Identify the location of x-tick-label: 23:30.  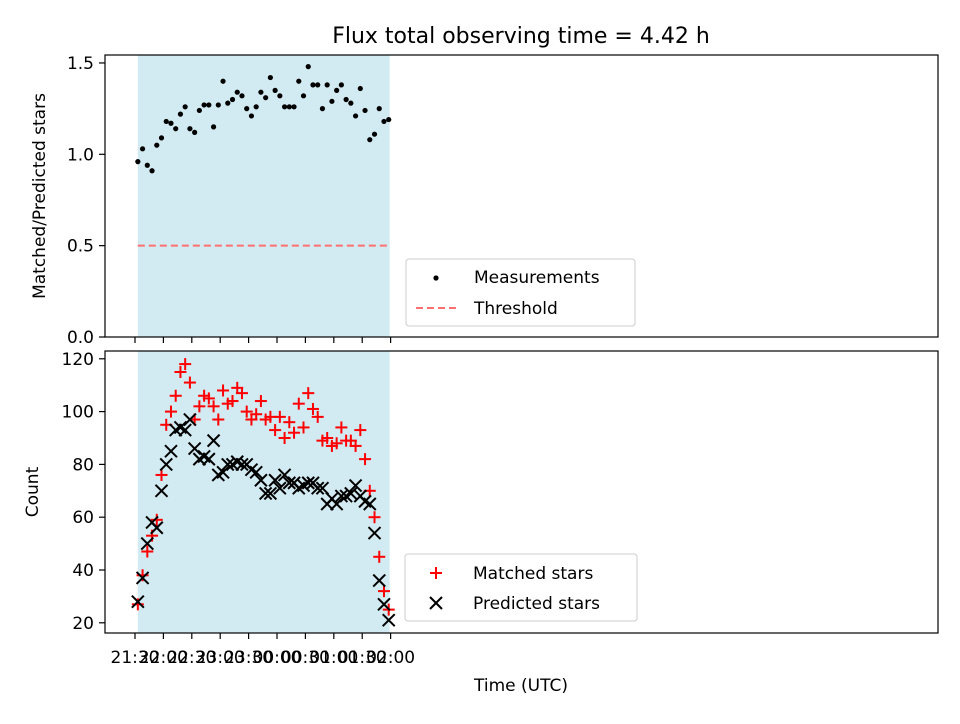
(248, 658).